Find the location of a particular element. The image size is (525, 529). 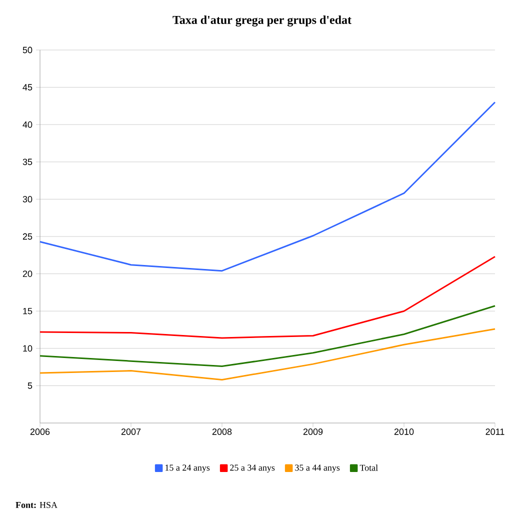

legend-label: 15 a 24 anys is located at coordinates (187, 468).